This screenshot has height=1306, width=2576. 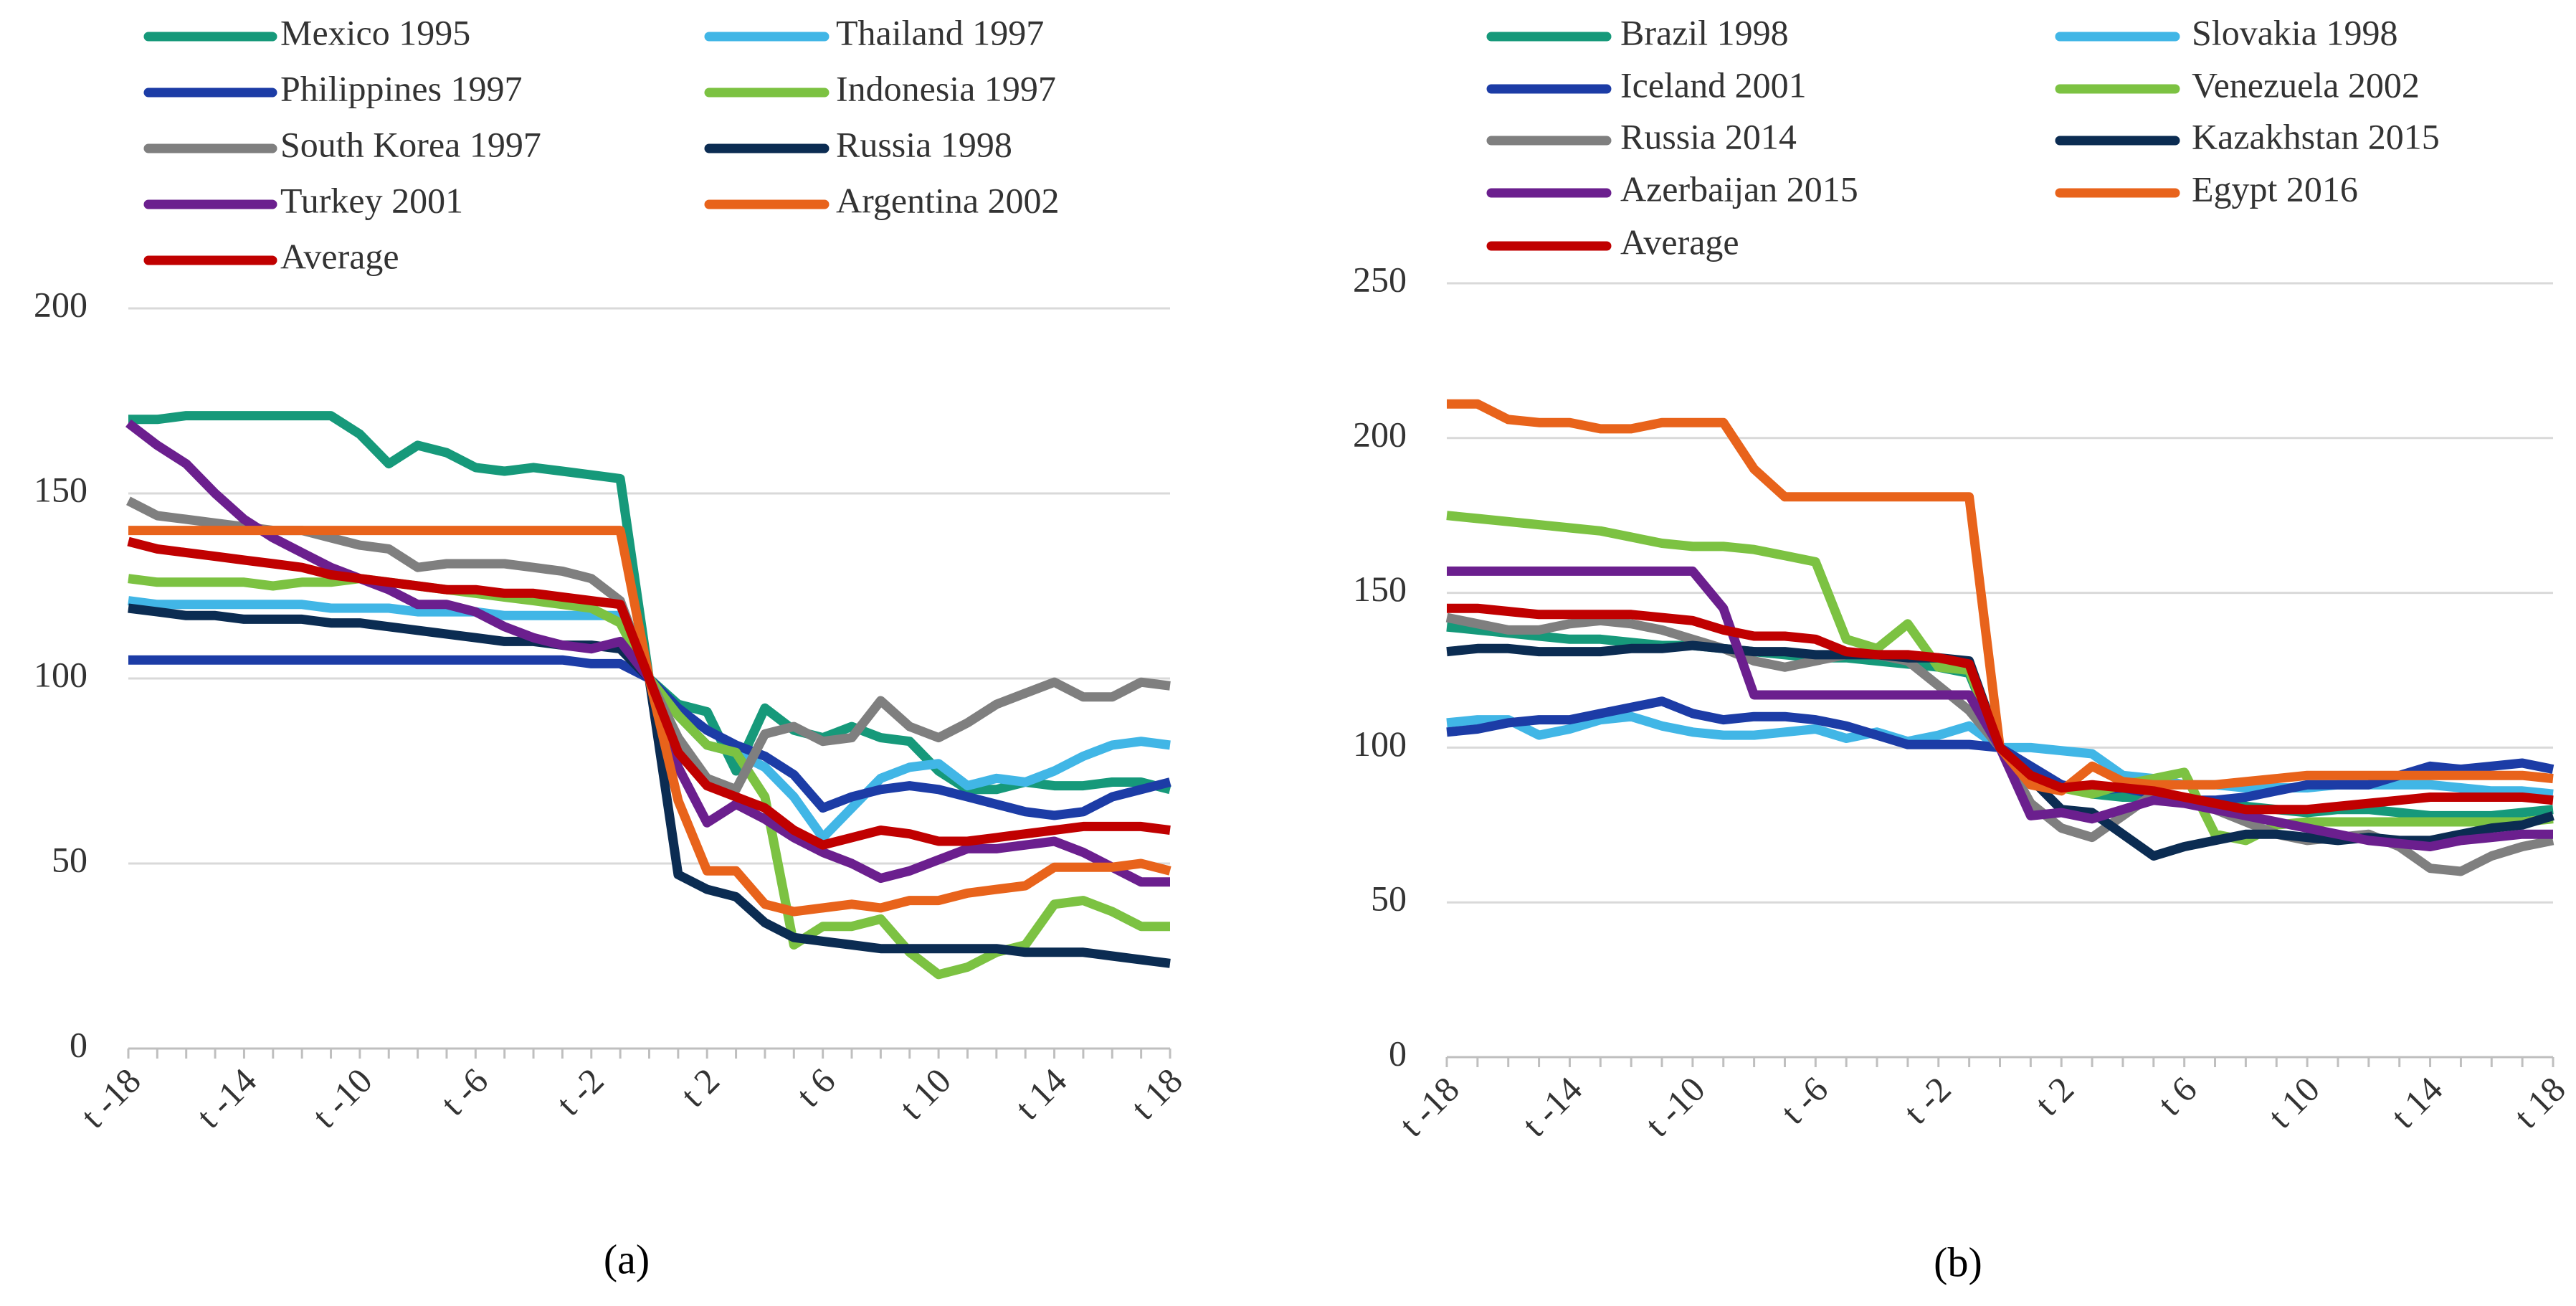 I want to click on legend-label: Philippines 1997, so click(x=402, y=88).